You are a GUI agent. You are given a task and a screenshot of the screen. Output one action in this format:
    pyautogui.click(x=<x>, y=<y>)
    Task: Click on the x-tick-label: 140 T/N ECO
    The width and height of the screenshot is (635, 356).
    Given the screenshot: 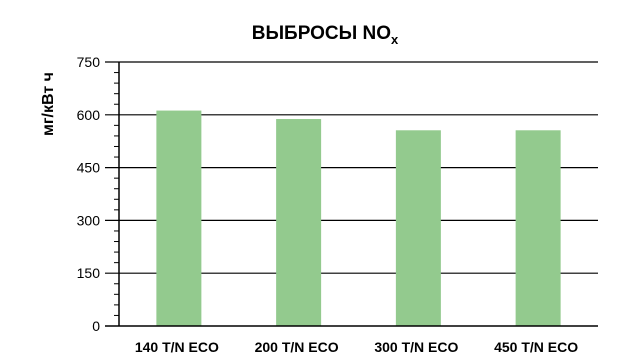 What is the action you would take?
    pyautogui.click(x=177, y=347)
    